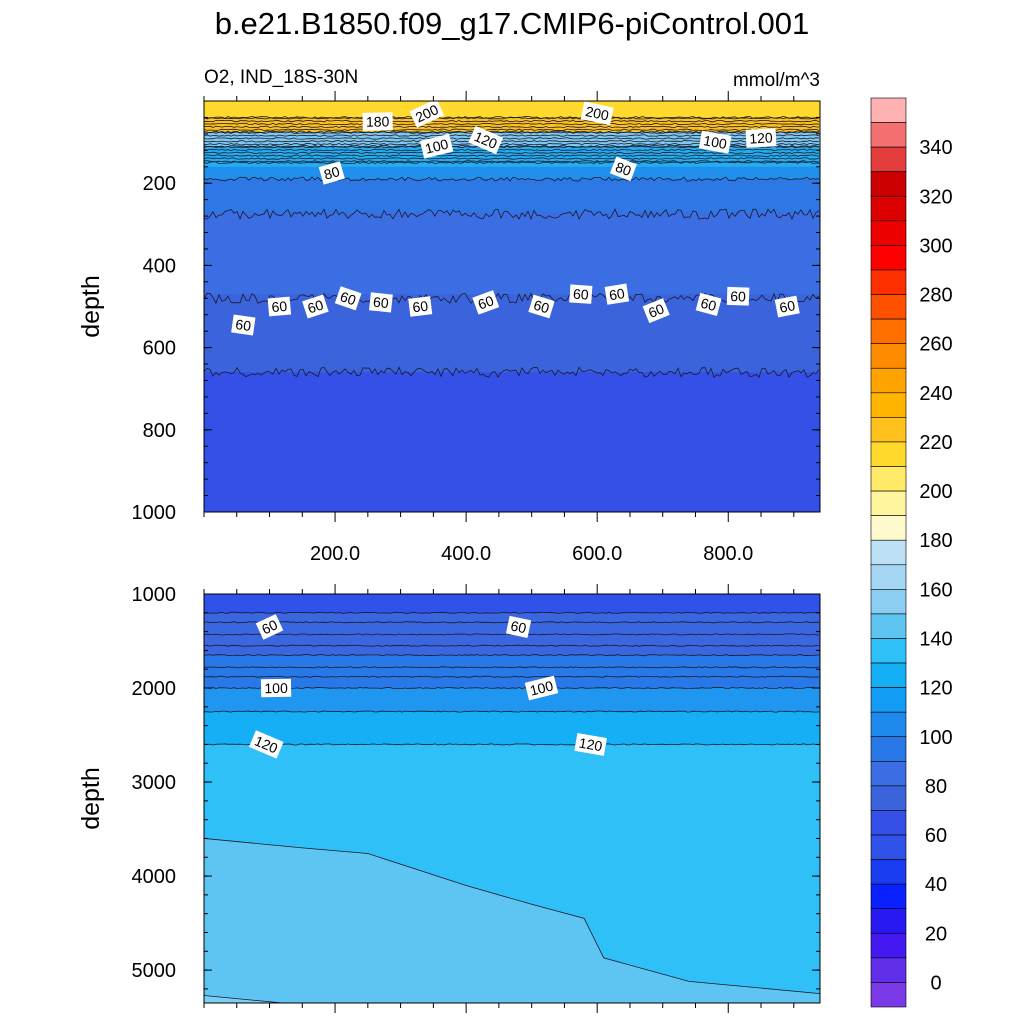 This screenshot has height=1024, width=1024. Describe the element at coordinates (935, 394) in the screenshot. I see `colorbar-label: 240` at that location.